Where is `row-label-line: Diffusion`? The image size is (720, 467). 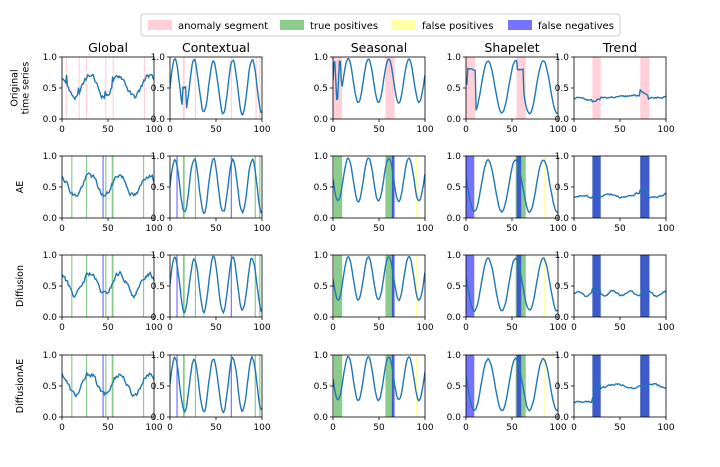 row-label-line: Diffusion is located at coordinates (20, 286).